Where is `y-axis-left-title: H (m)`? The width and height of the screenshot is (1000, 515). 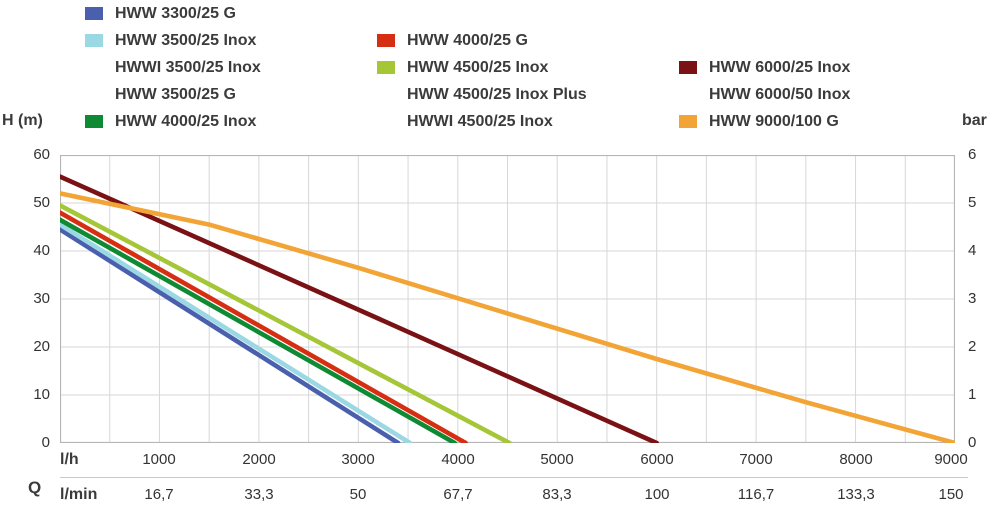 y-axis-left-title: H (m) is located at coordinates (22, 120).